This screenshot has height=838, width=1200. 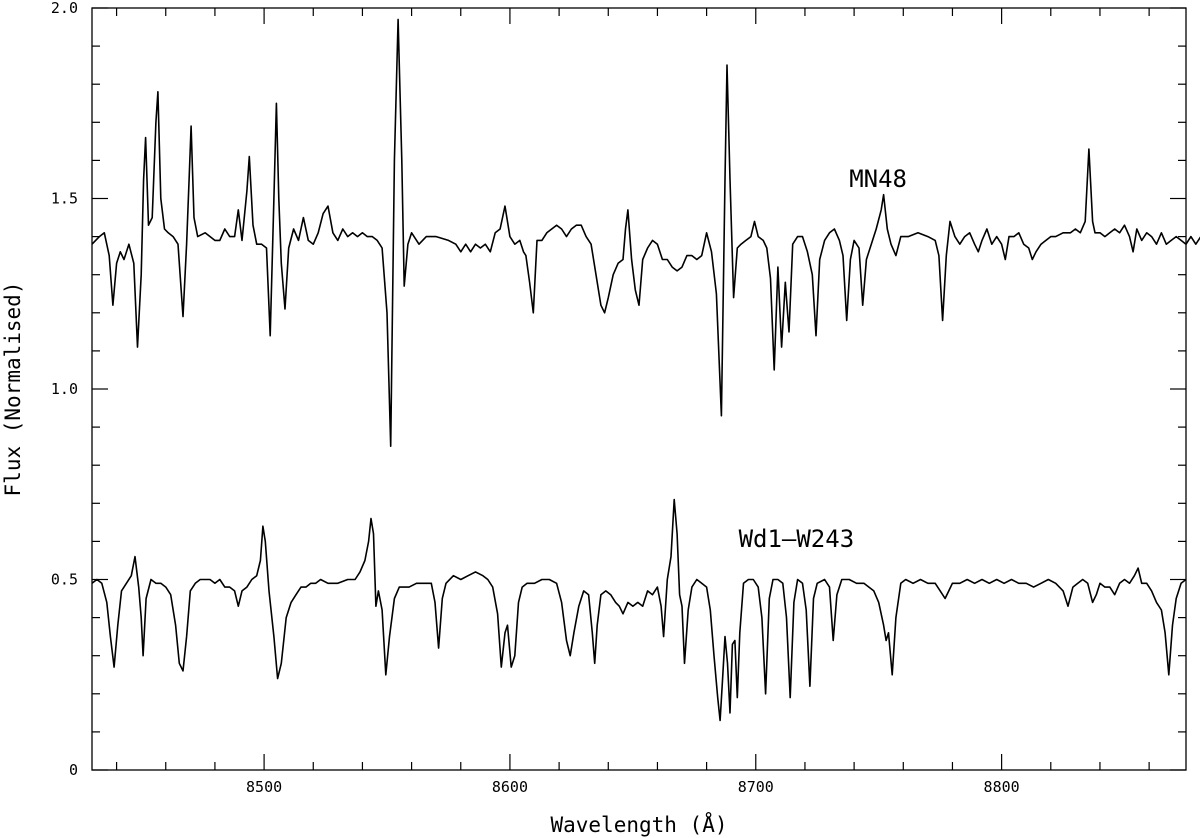 I want to click on series-label: MN48, so click(x=878, y=179).